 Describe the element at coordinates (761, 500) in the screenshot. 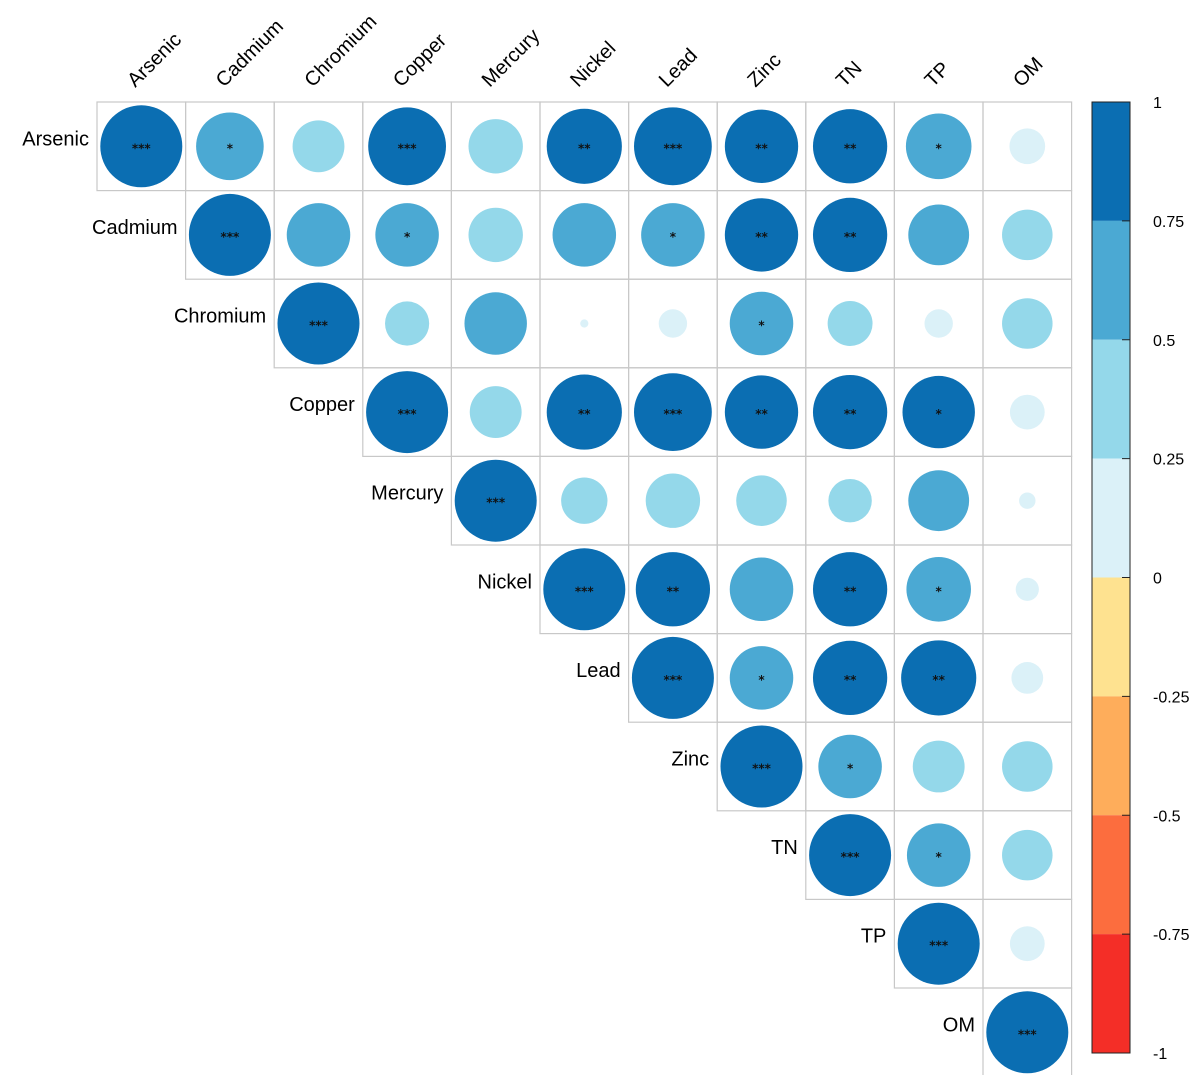

I see `corr-circle-mercury-zinc` at that location.